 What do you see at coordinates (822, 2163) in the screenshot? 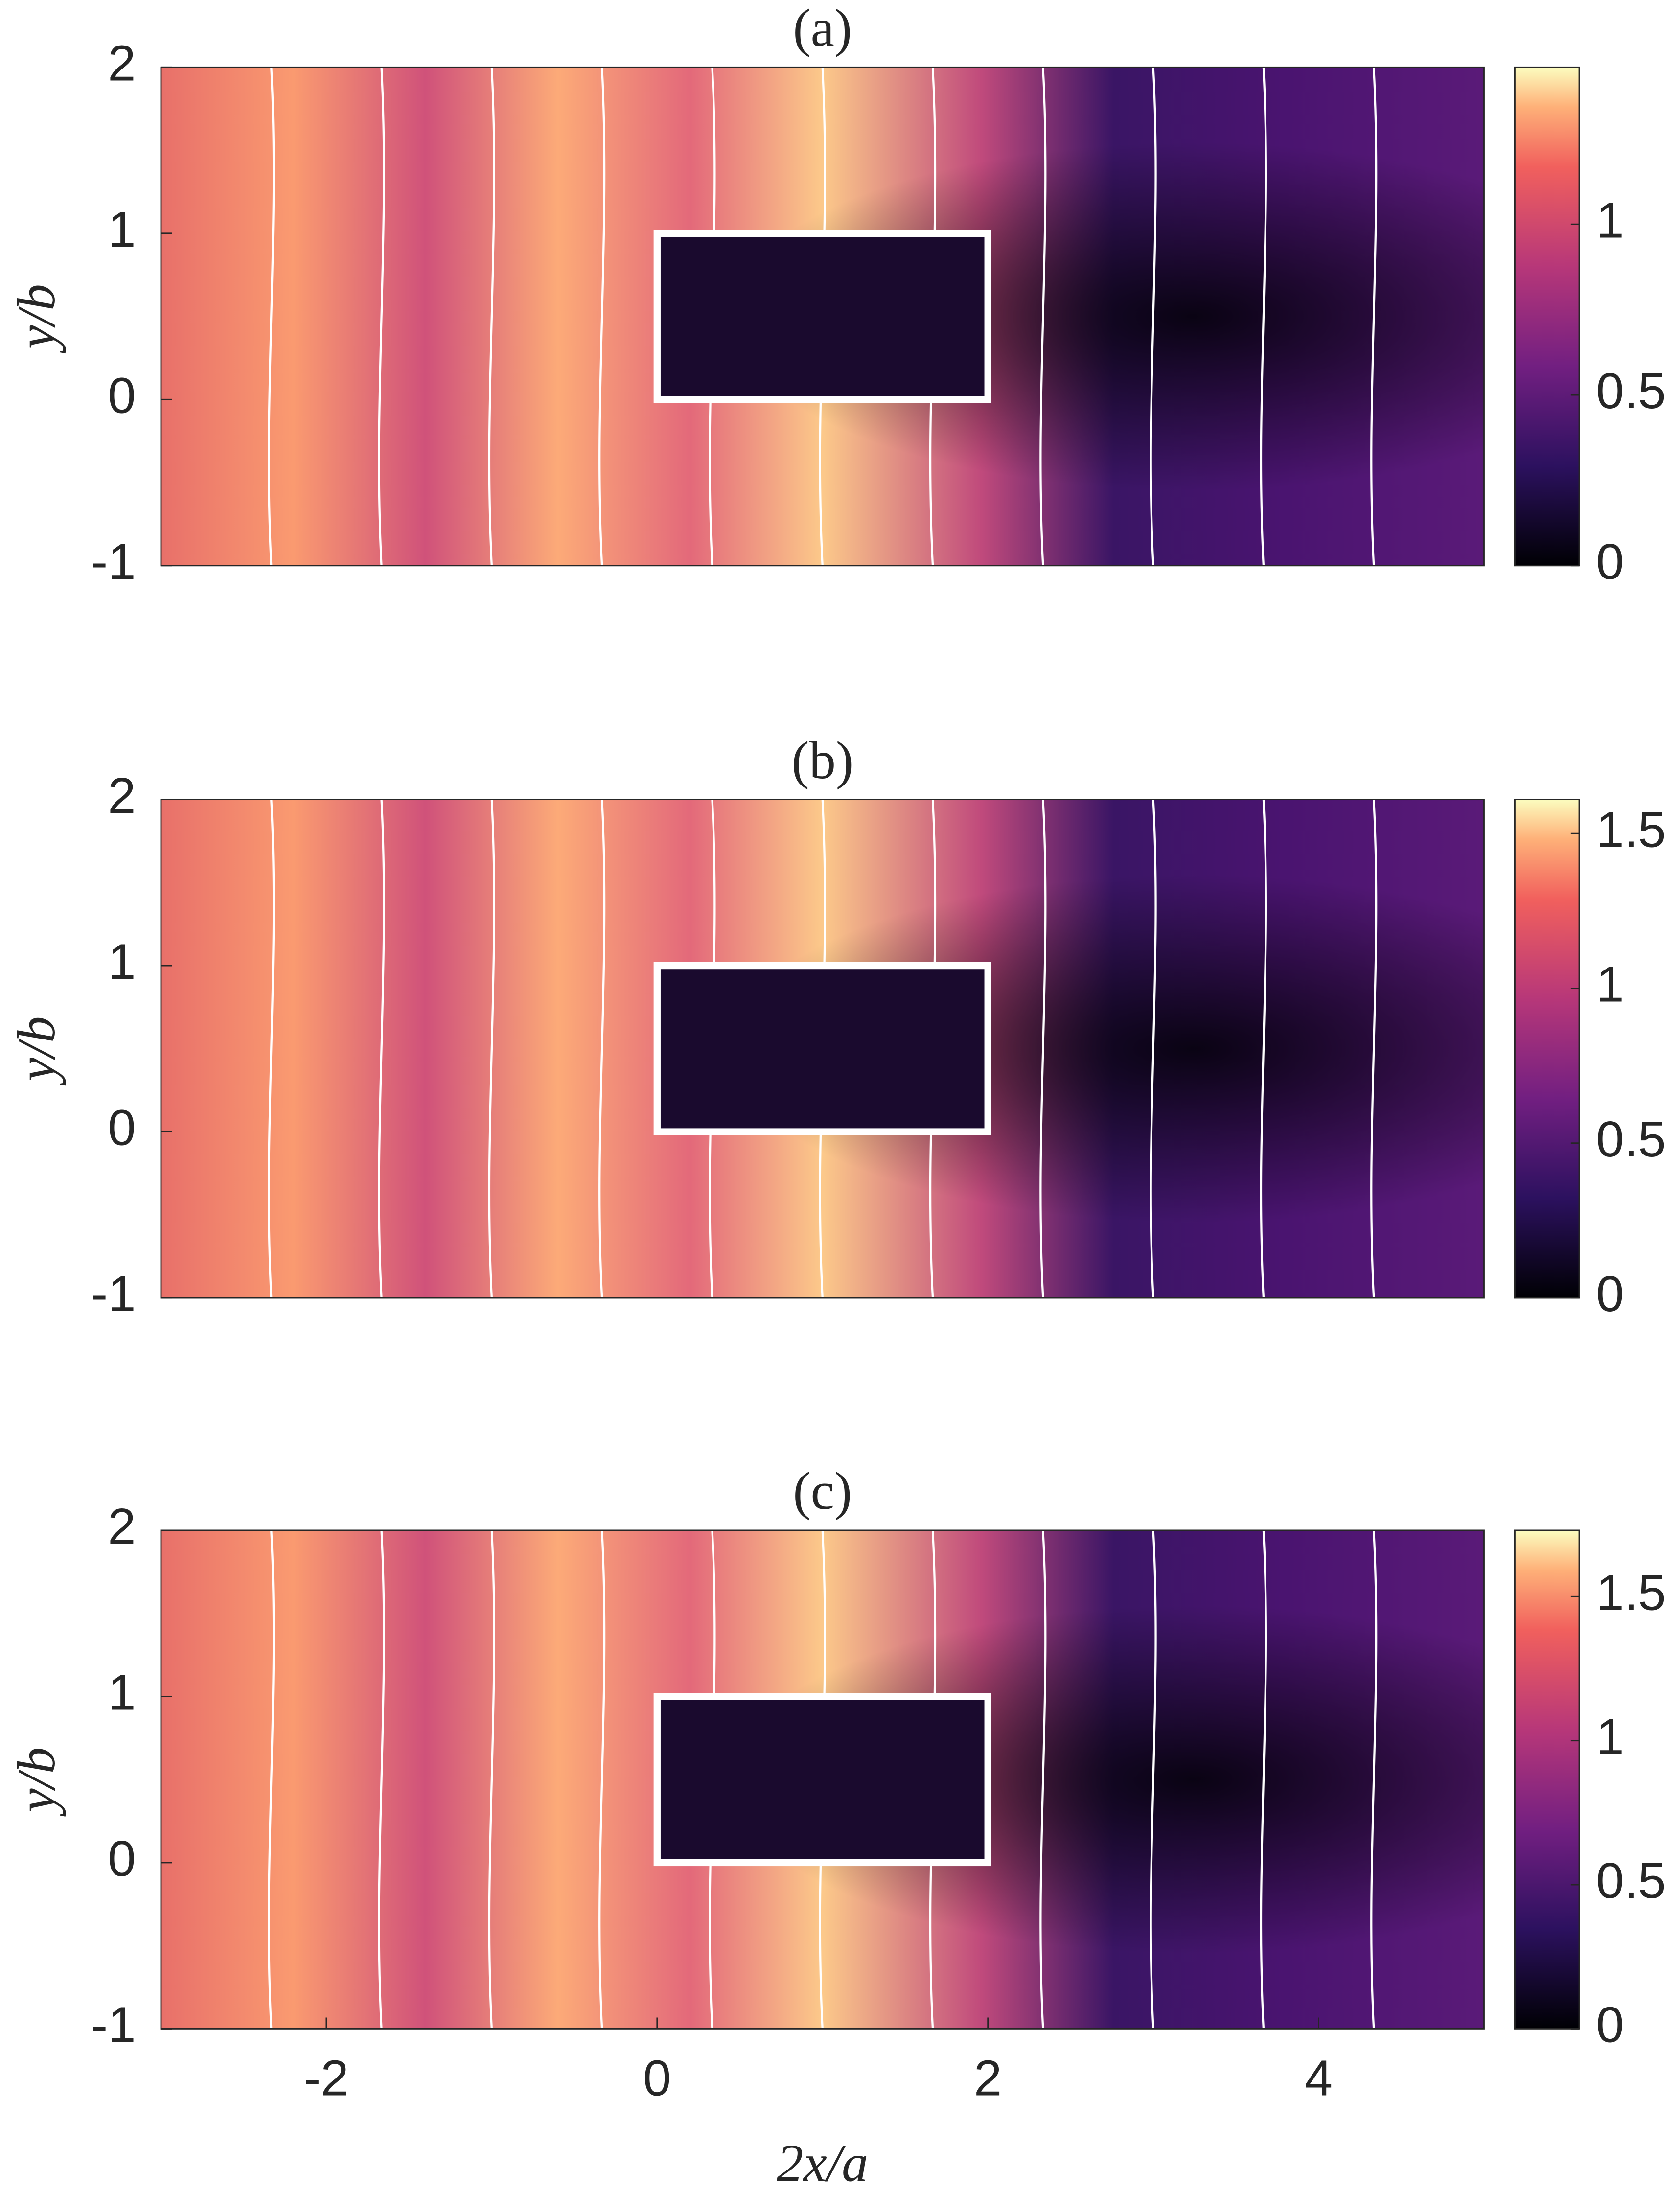
I see `x-axis-label: 2x/a` at bounding box center [822, 2163].